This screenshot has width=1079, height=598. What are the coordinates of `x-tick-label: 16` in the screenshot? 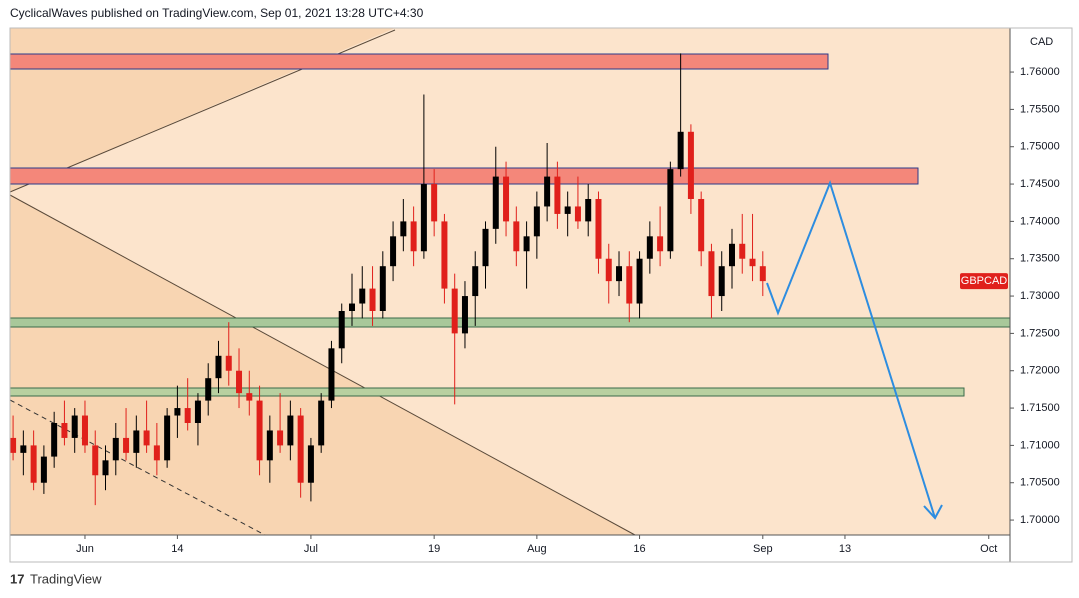 It's located at (639, 549).